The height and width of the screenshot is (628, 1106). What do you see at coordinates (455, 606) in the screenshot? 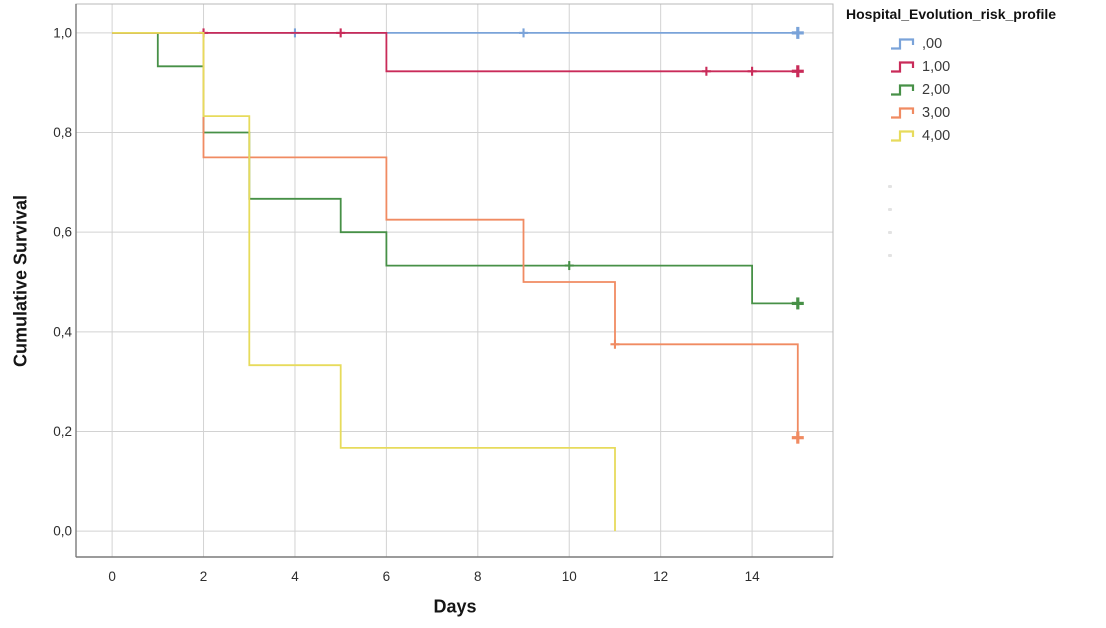
I see `x-axis-title: Days` at bounding box center [455, 606].